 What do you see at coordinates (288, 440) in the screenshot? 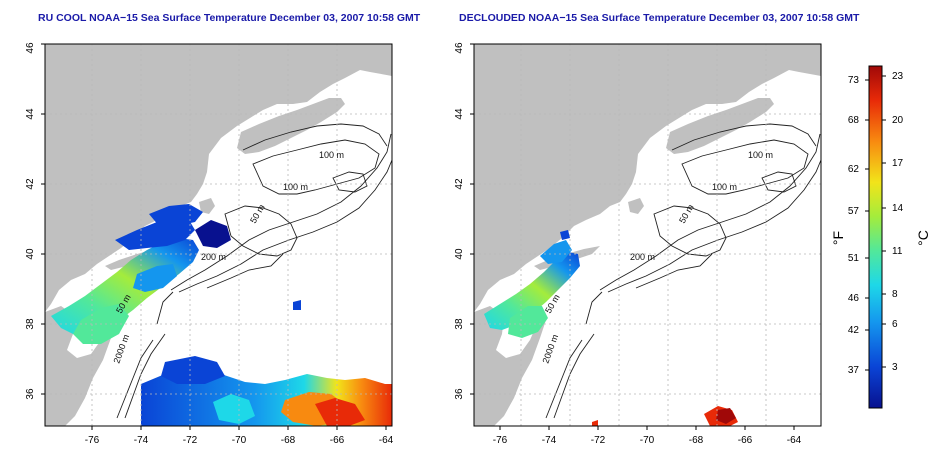
I see `left-x-tick: -68` at bounding box center [288, 440].